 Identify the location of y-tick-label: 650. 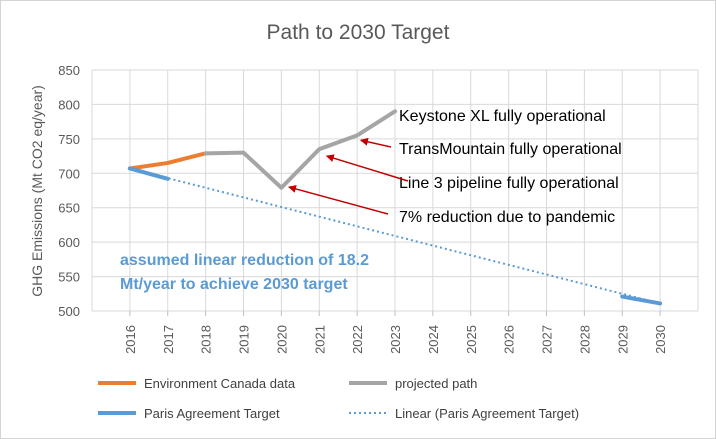
(69, 208).